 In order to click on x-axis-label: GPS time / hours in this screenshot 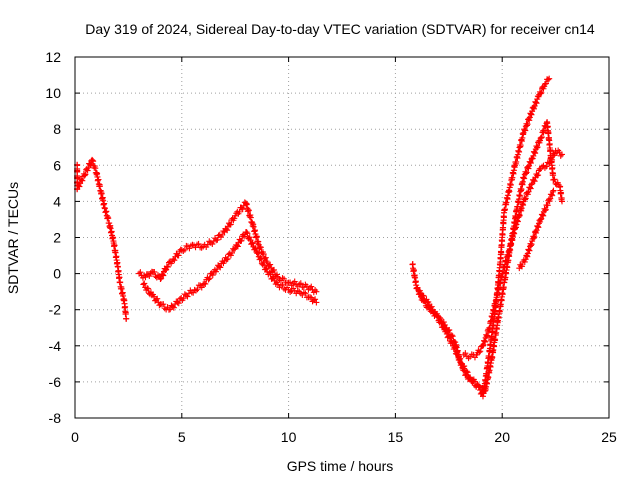, I will do `click(340, 466)`.